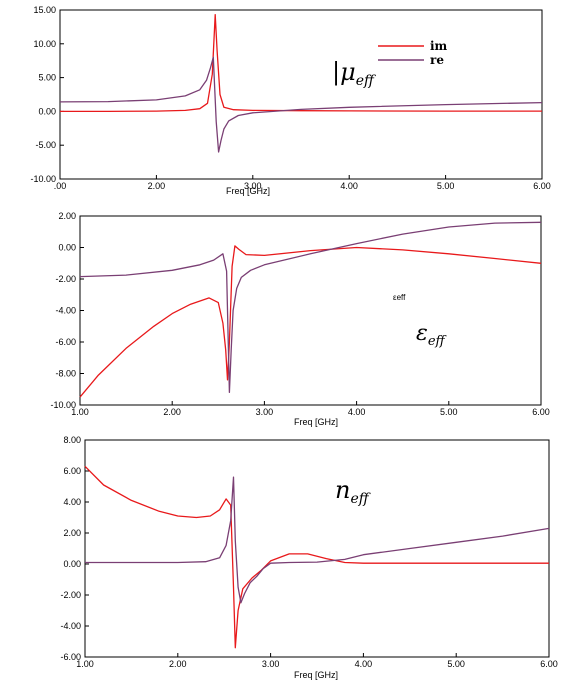 Image resolution: width=564 pixels, height=681 pixels. I want to click on small-label: εeff, so click(399, 297).